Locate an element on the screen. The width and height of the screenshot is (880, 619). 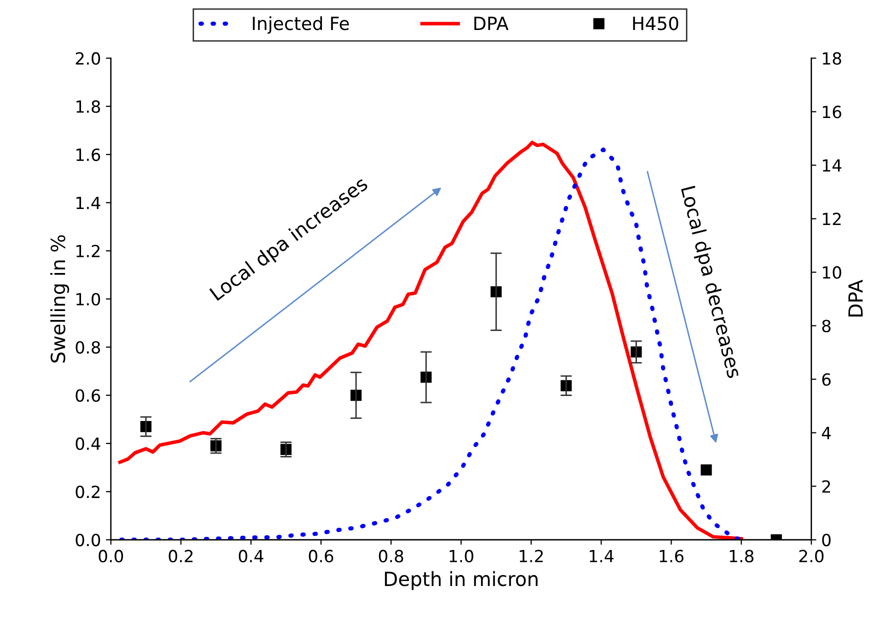
y2-tick-label: 8 is located at coordinates (826, 326).